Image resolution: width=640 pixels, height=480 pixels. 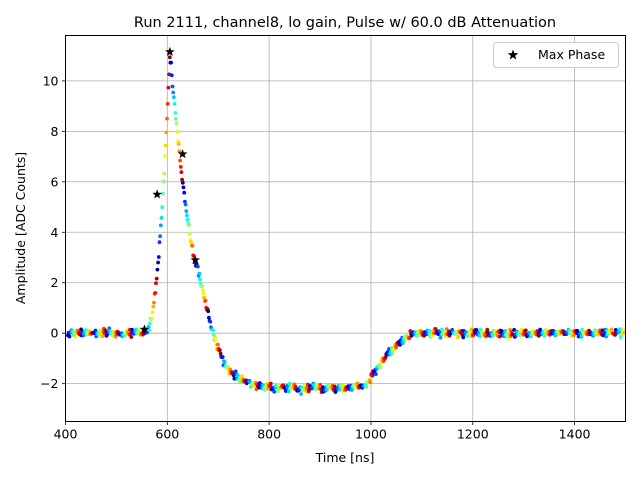 I want to click on y-axis-label: Amplitude [ADC Counts], so click(x=20, y=228).